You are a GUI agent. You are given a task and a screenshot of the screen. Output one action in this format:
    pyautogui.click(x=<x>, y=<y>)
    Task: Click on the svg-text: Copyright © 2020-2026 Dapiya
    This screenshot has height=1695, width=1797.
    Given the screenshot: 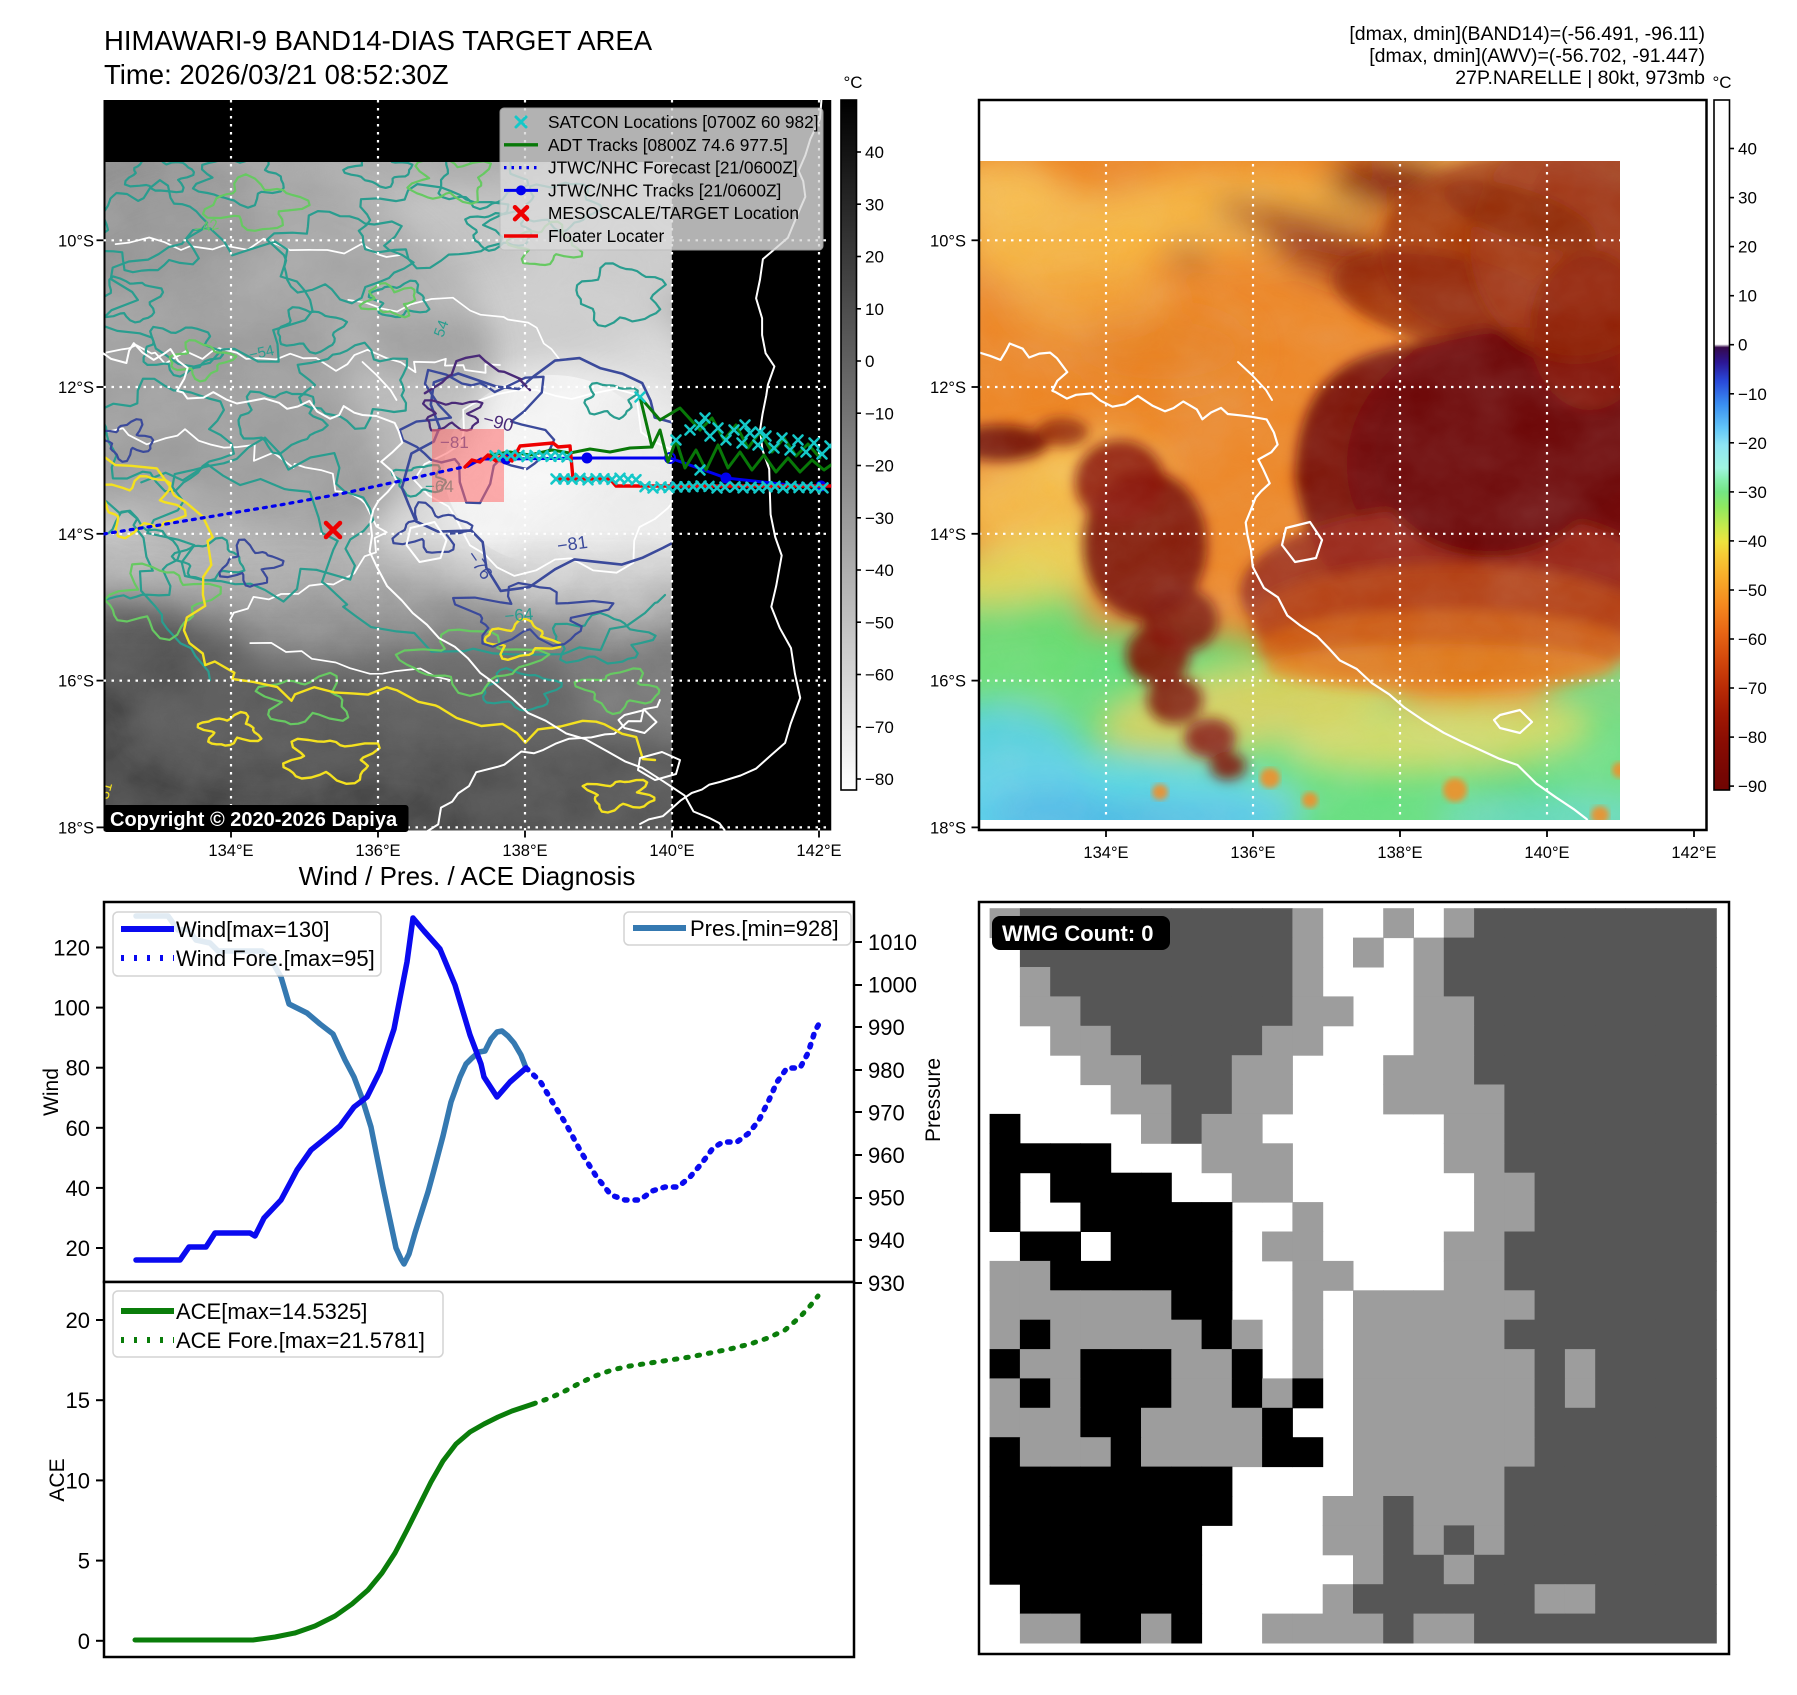 What is the action you would take?
    pyautogui.click(x=254, y=820)
    